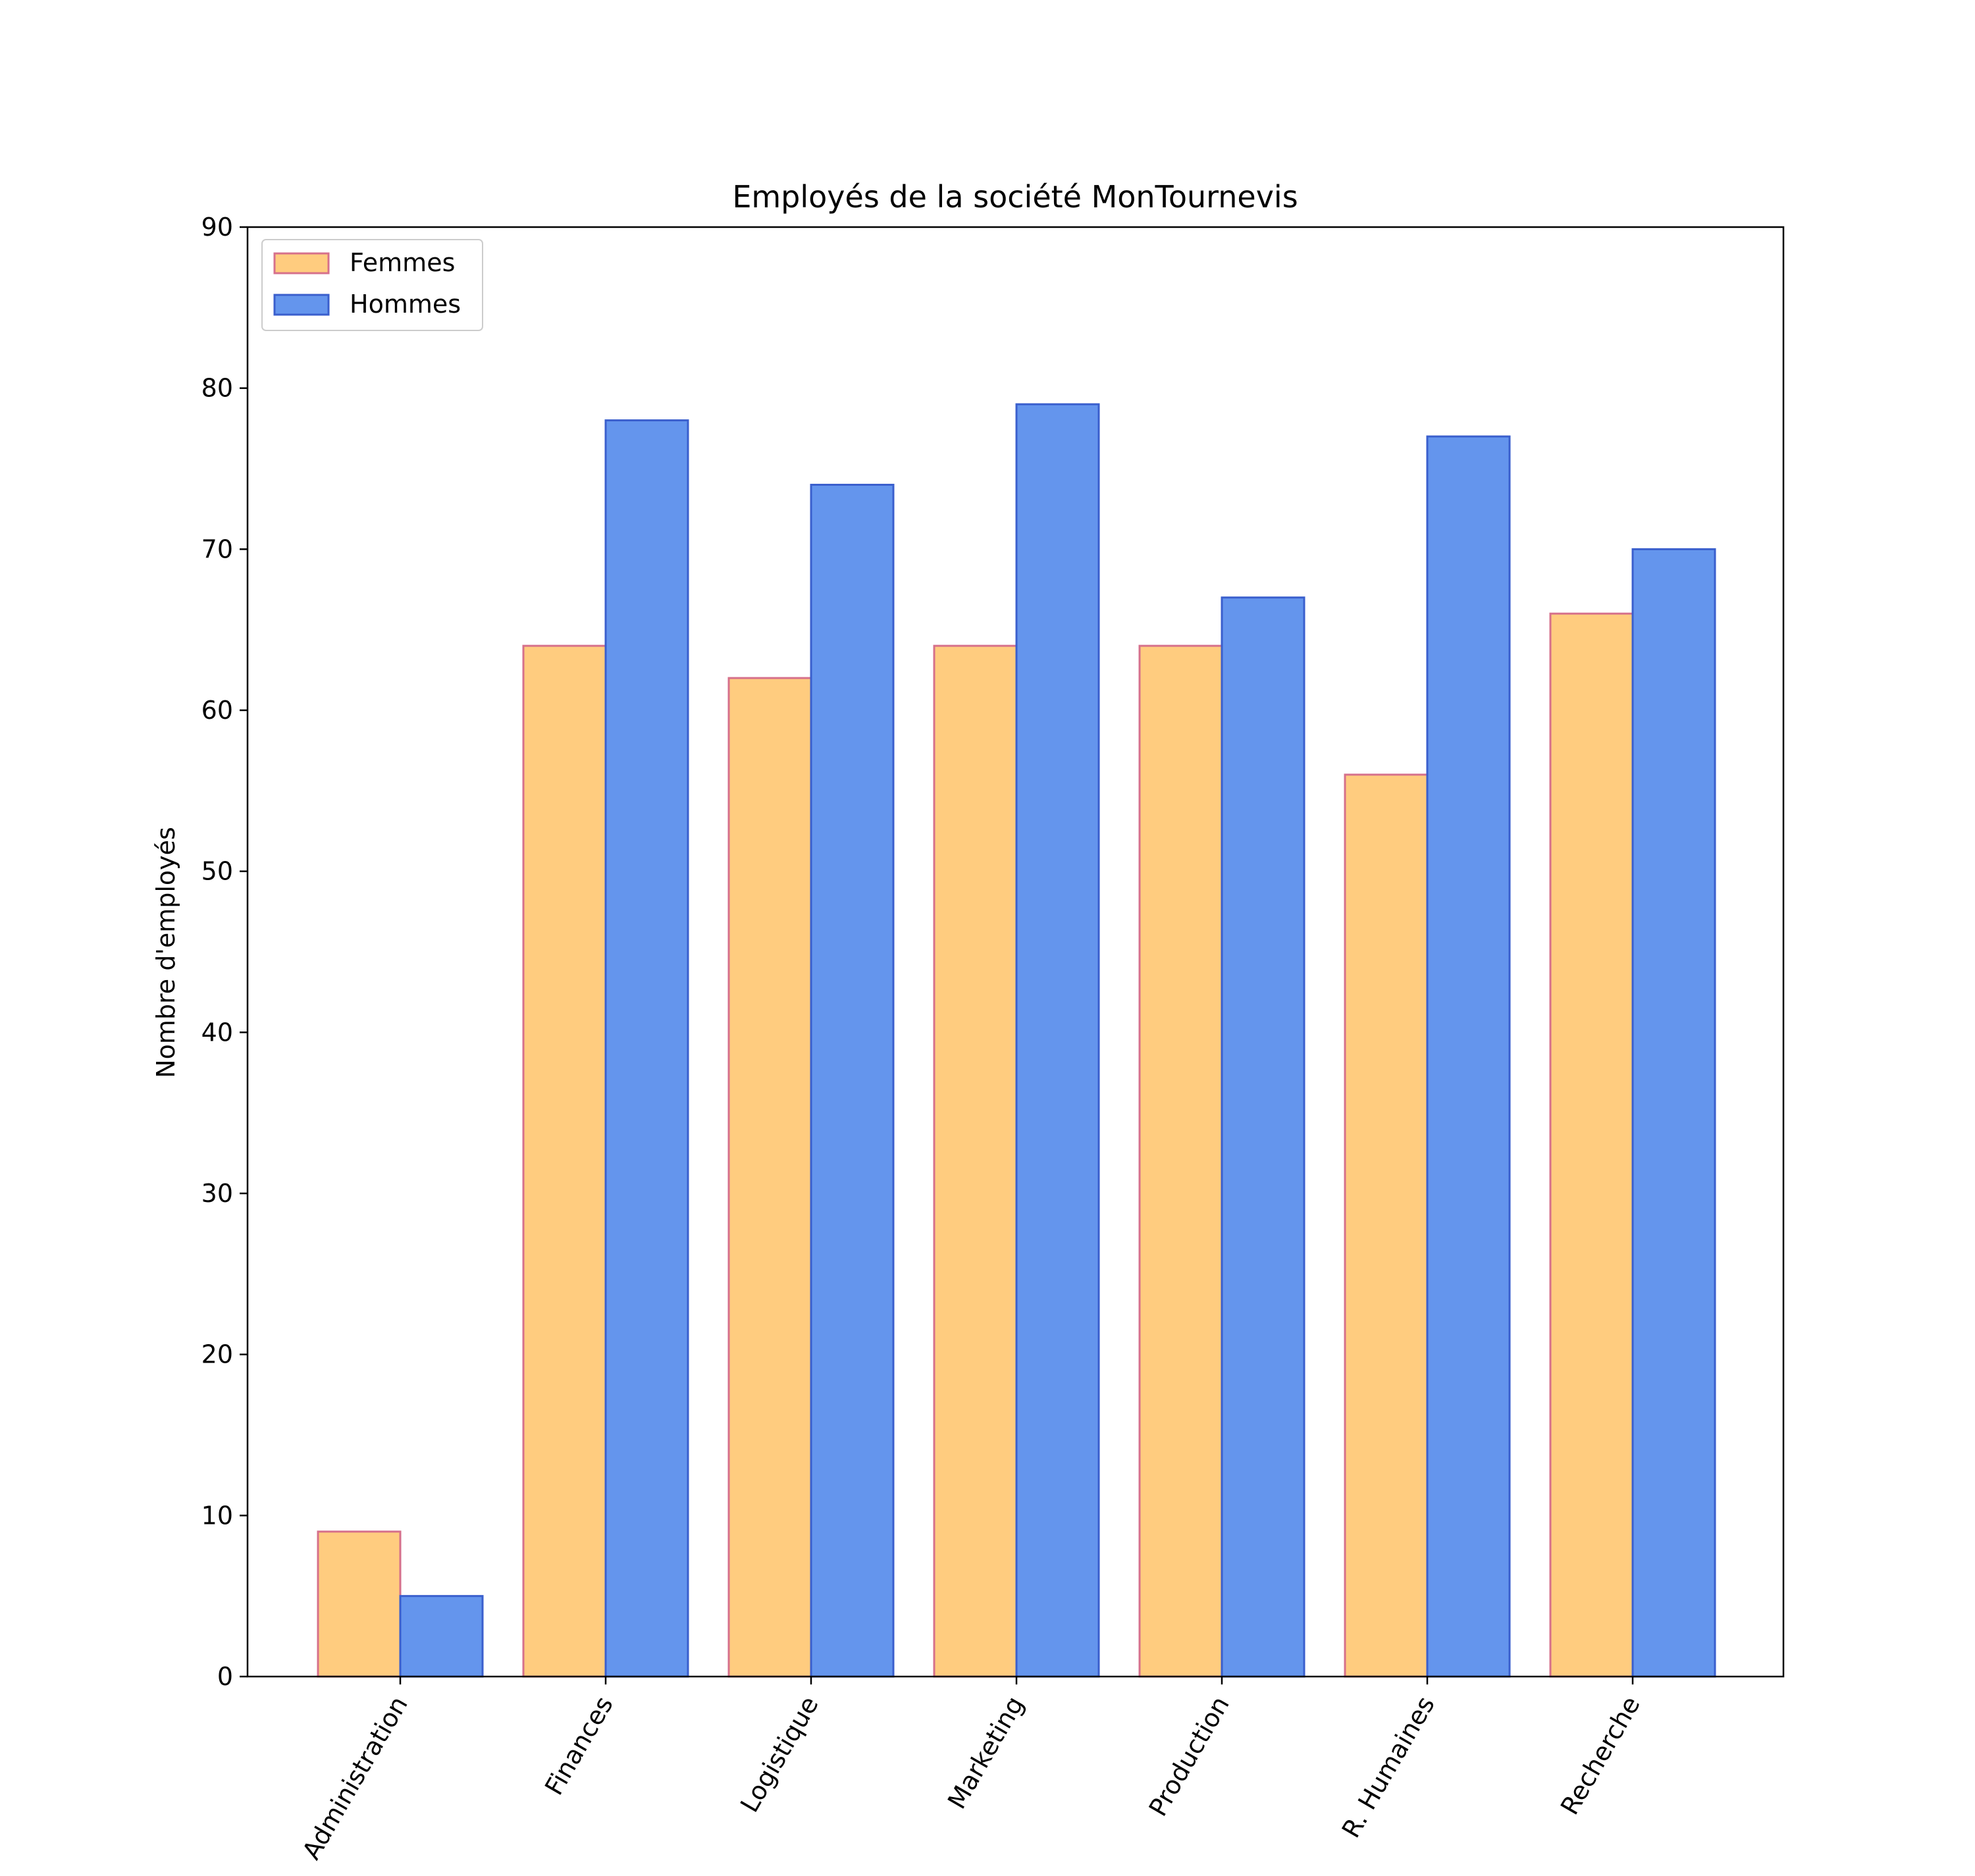  I want to click on bar-femmes-finances, so click(564, 1161).